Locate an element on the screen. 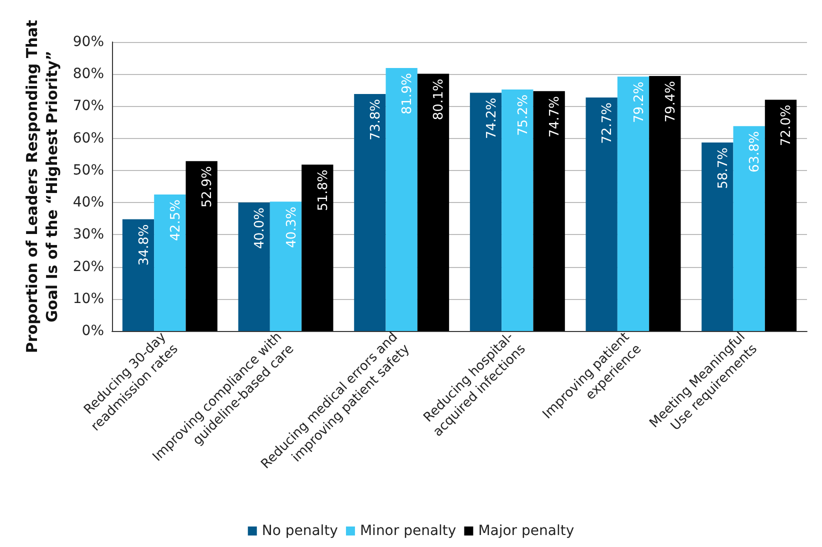 The image size is (822, 547). legend-label: Major penalty is located at coordinates (526, 531).